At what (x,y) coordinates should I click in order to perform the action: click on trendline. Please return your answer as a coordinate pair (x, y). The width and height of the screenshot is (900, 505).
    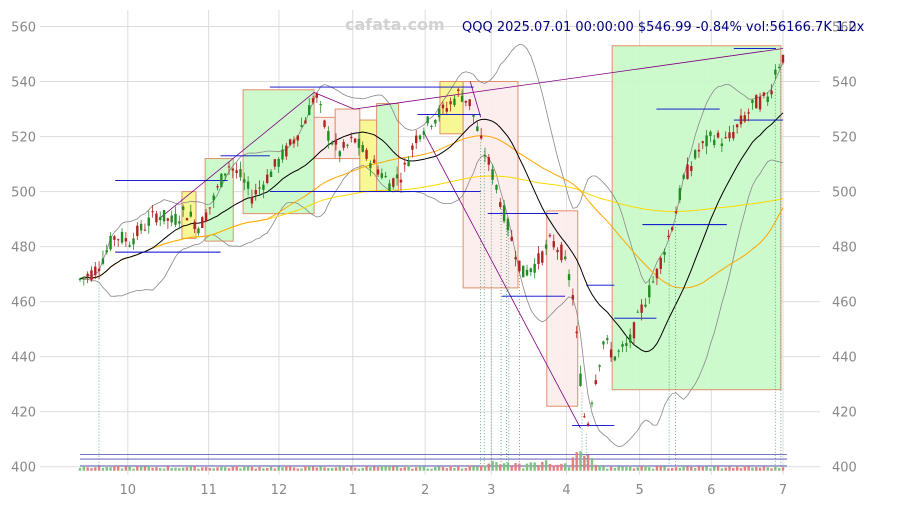
    Looking at the image, I should click on (501, 279).